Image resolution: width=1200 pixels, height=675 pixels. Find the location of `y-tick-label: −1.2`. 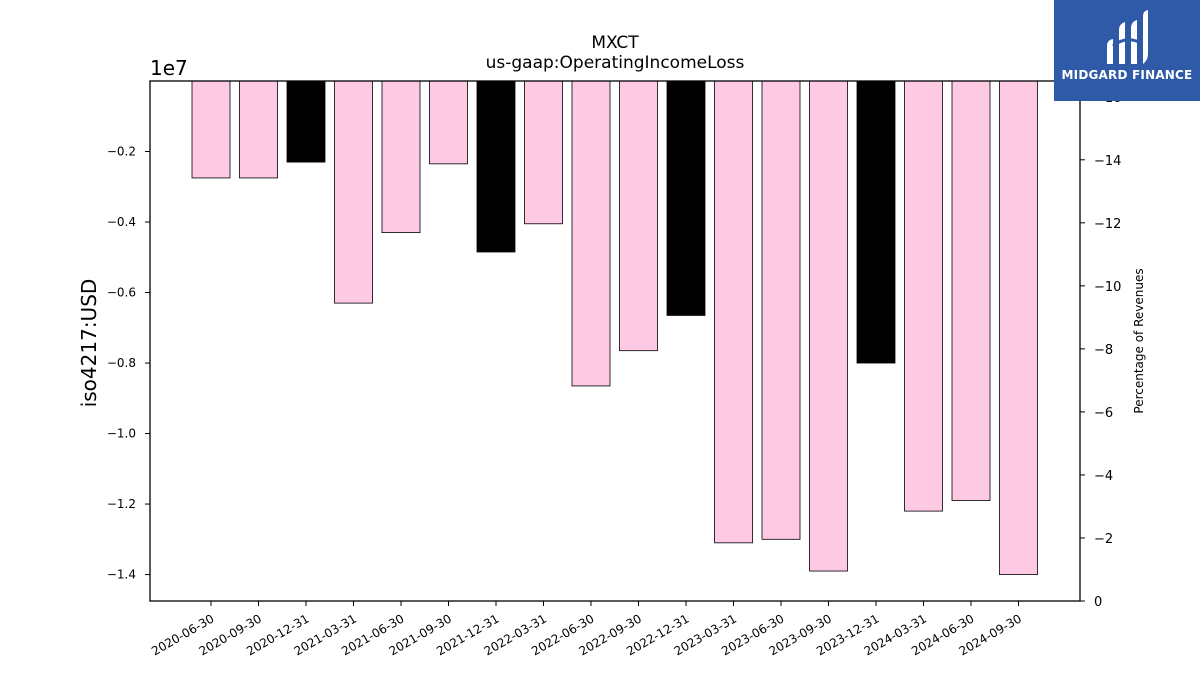

y-tick-label: −1.2 is located at coordinates (121, 504).